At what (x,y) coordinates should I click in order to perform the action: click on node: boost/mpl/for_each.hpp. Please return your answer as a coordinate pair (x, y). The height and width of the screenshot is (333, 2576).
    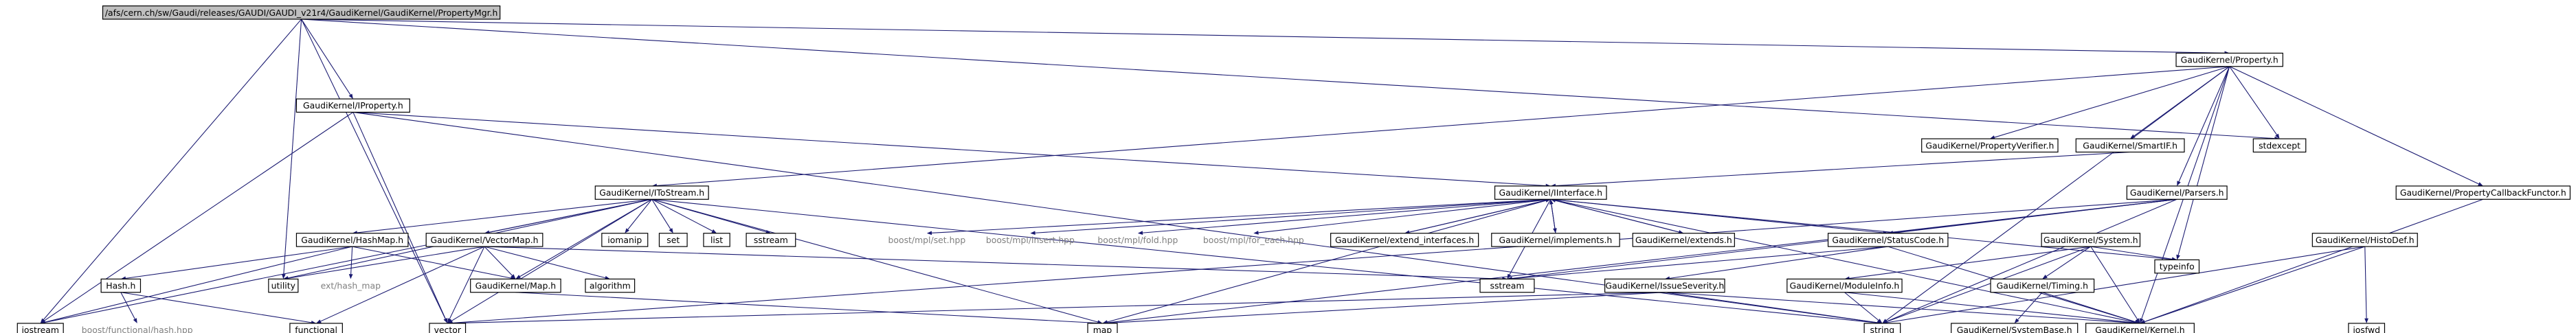
    Looking at the image, I should click on (1253, 240).